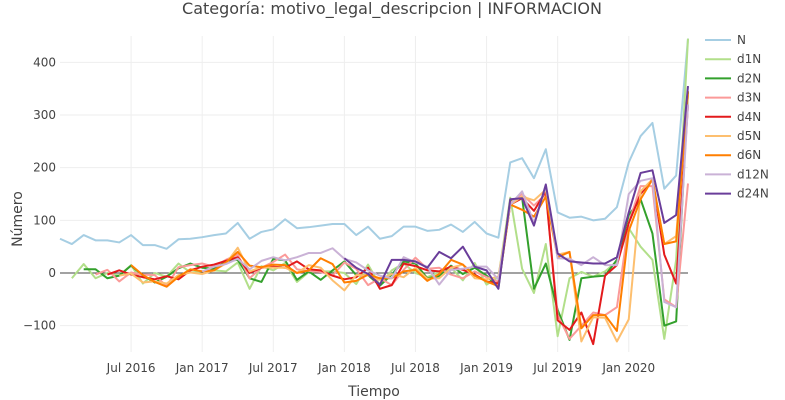 The width and height of the screenshot is (785, 400). What do you see at coordinates (749, 59) in the screenshot?
I see `legend-label: d1N` at bounding box center [749, 59].